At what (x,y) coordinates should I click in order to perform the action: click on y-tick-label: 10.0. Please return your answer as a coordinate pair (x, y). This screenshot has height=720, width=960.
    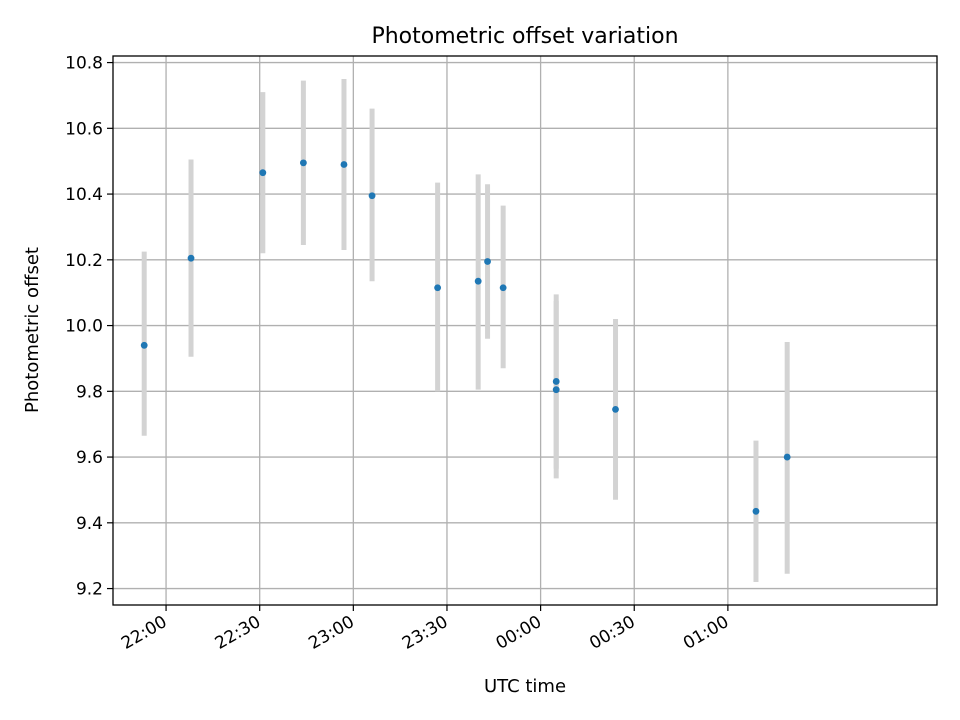
    Looking at the image, I should click on (84, 327).